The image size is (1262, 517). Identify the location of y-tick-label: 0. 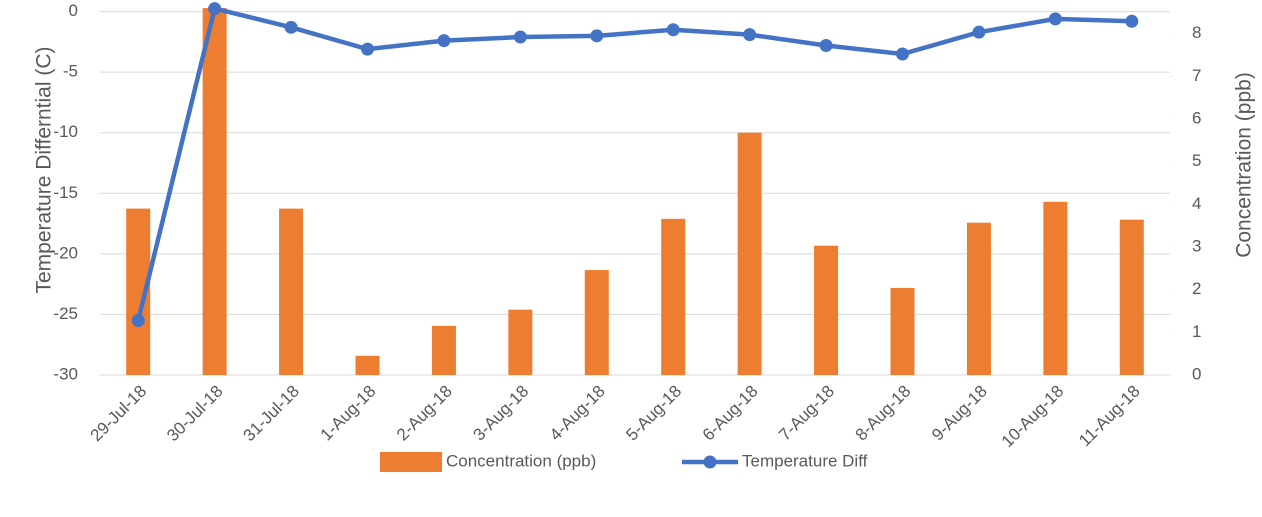
(73, 10).